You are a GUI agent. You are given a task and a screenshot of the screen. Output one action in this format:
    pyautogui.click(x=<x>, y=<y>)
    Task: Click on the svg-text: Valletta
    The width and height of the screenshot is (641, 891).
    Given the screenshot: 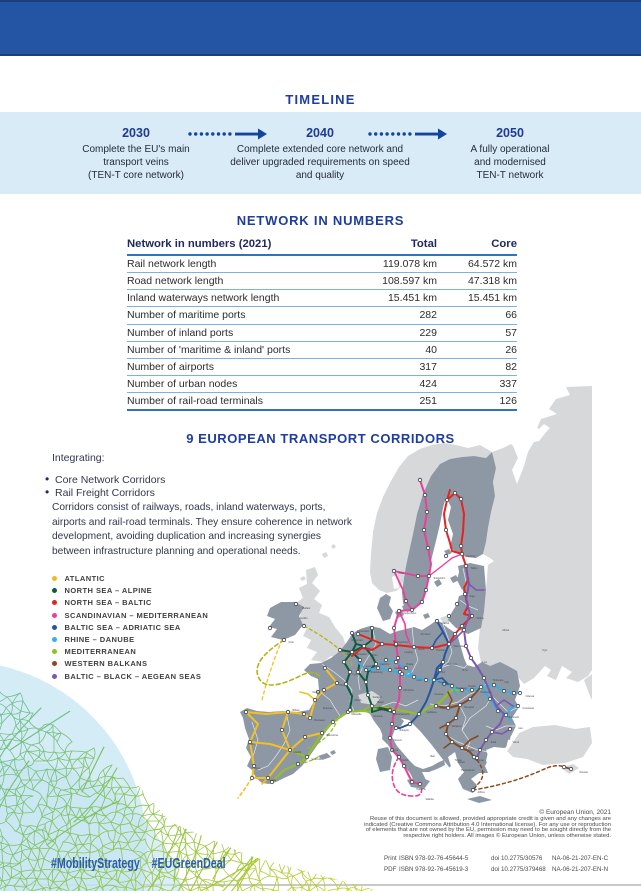 What is the action you would take?
    pyautogui.click(x=430, y=799)
    